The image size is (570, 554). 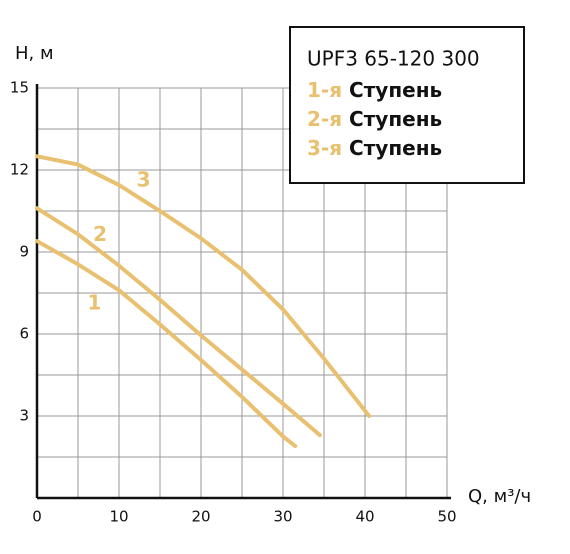 What do you see at coordinates (200, 517) in the screenshot?
I see `x-tick-label: 20` at bounding box center [200, 517].